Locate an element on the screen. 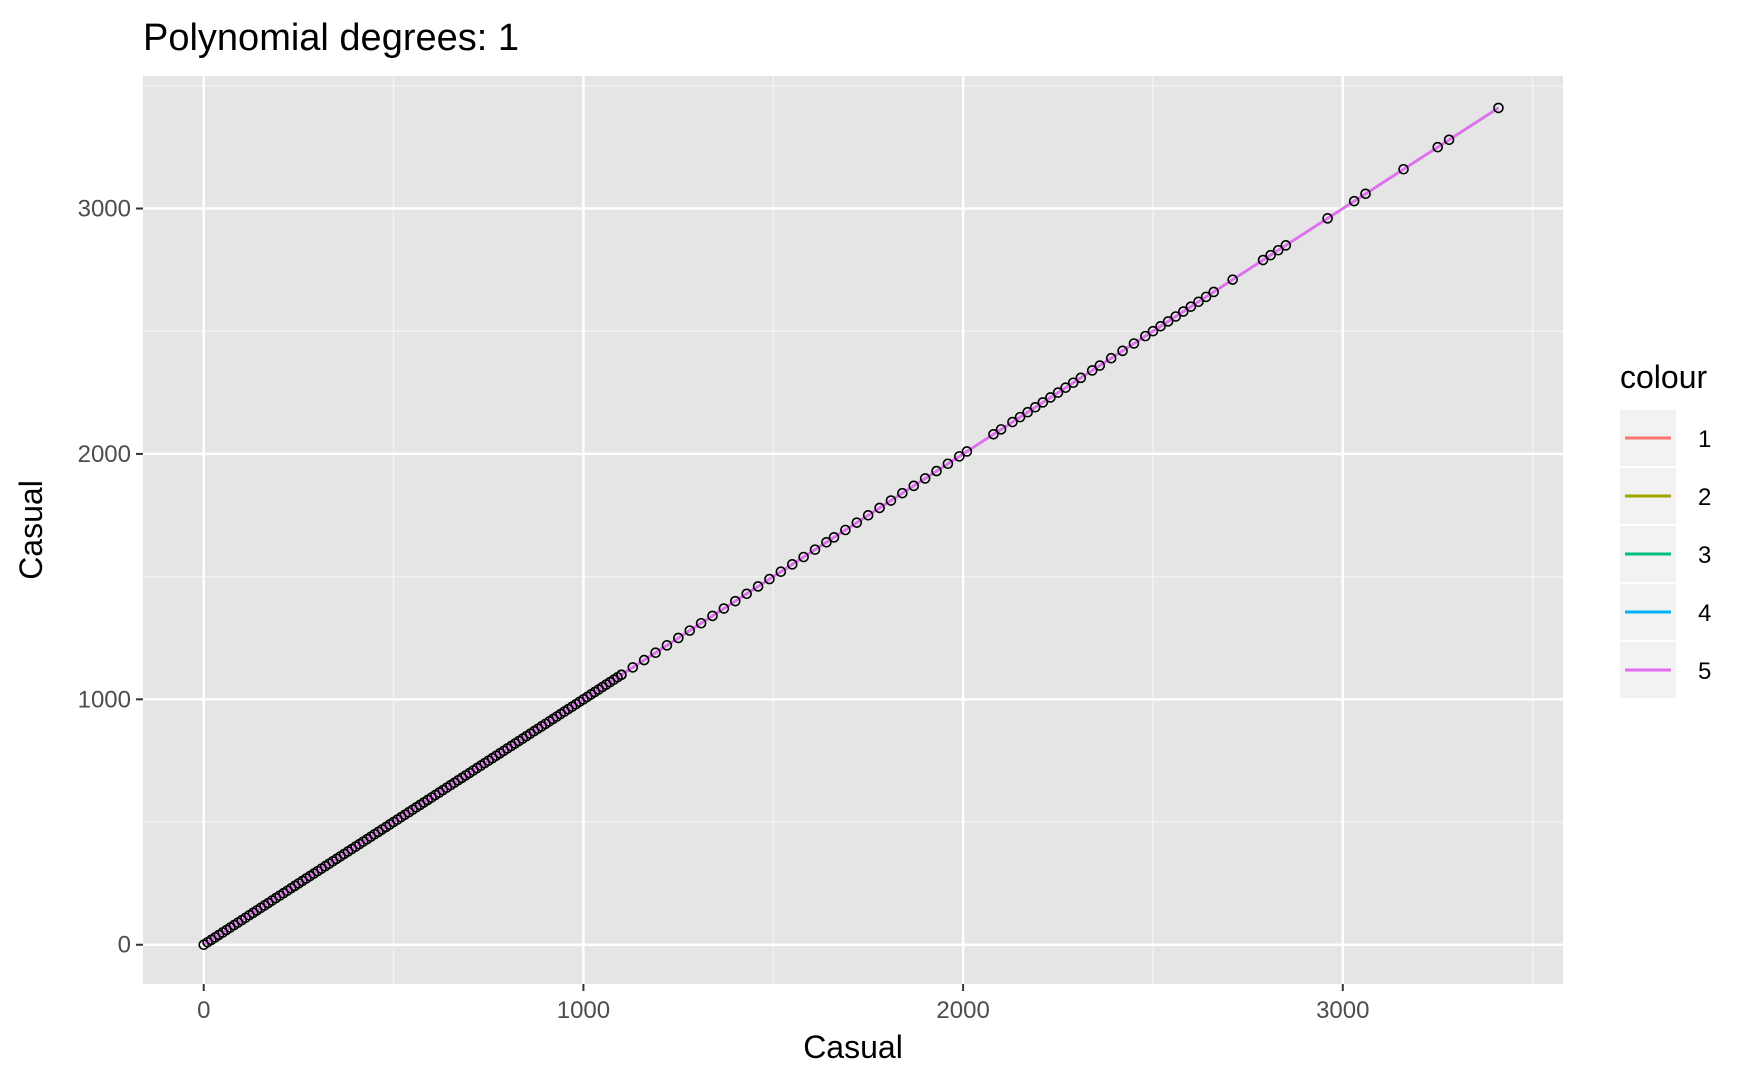  legend-label-4: 4 is located at coordinates (1704, 613).